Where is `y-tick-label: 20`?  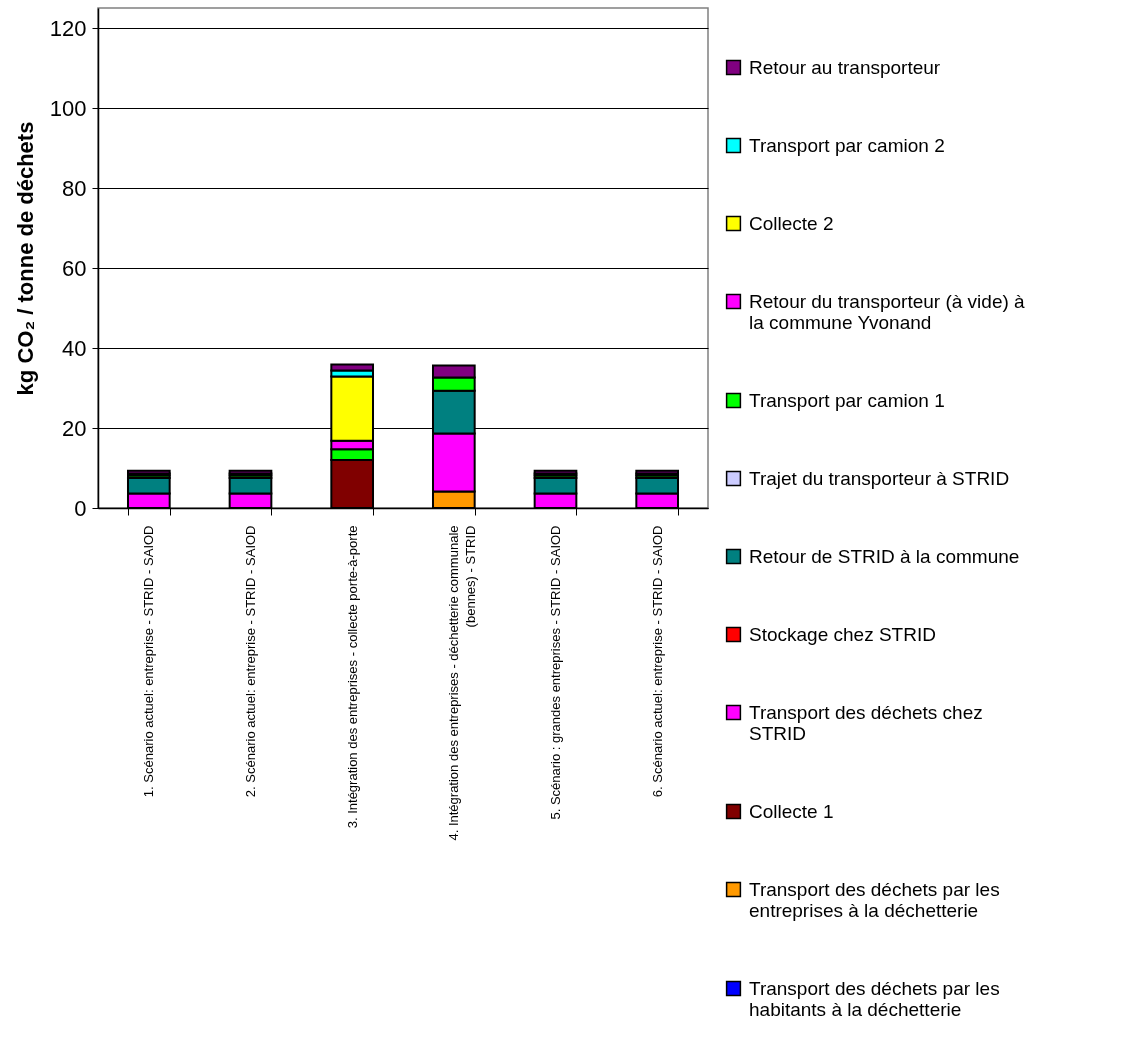 y-tick-label: 20 is located at coordinates (74, 428).